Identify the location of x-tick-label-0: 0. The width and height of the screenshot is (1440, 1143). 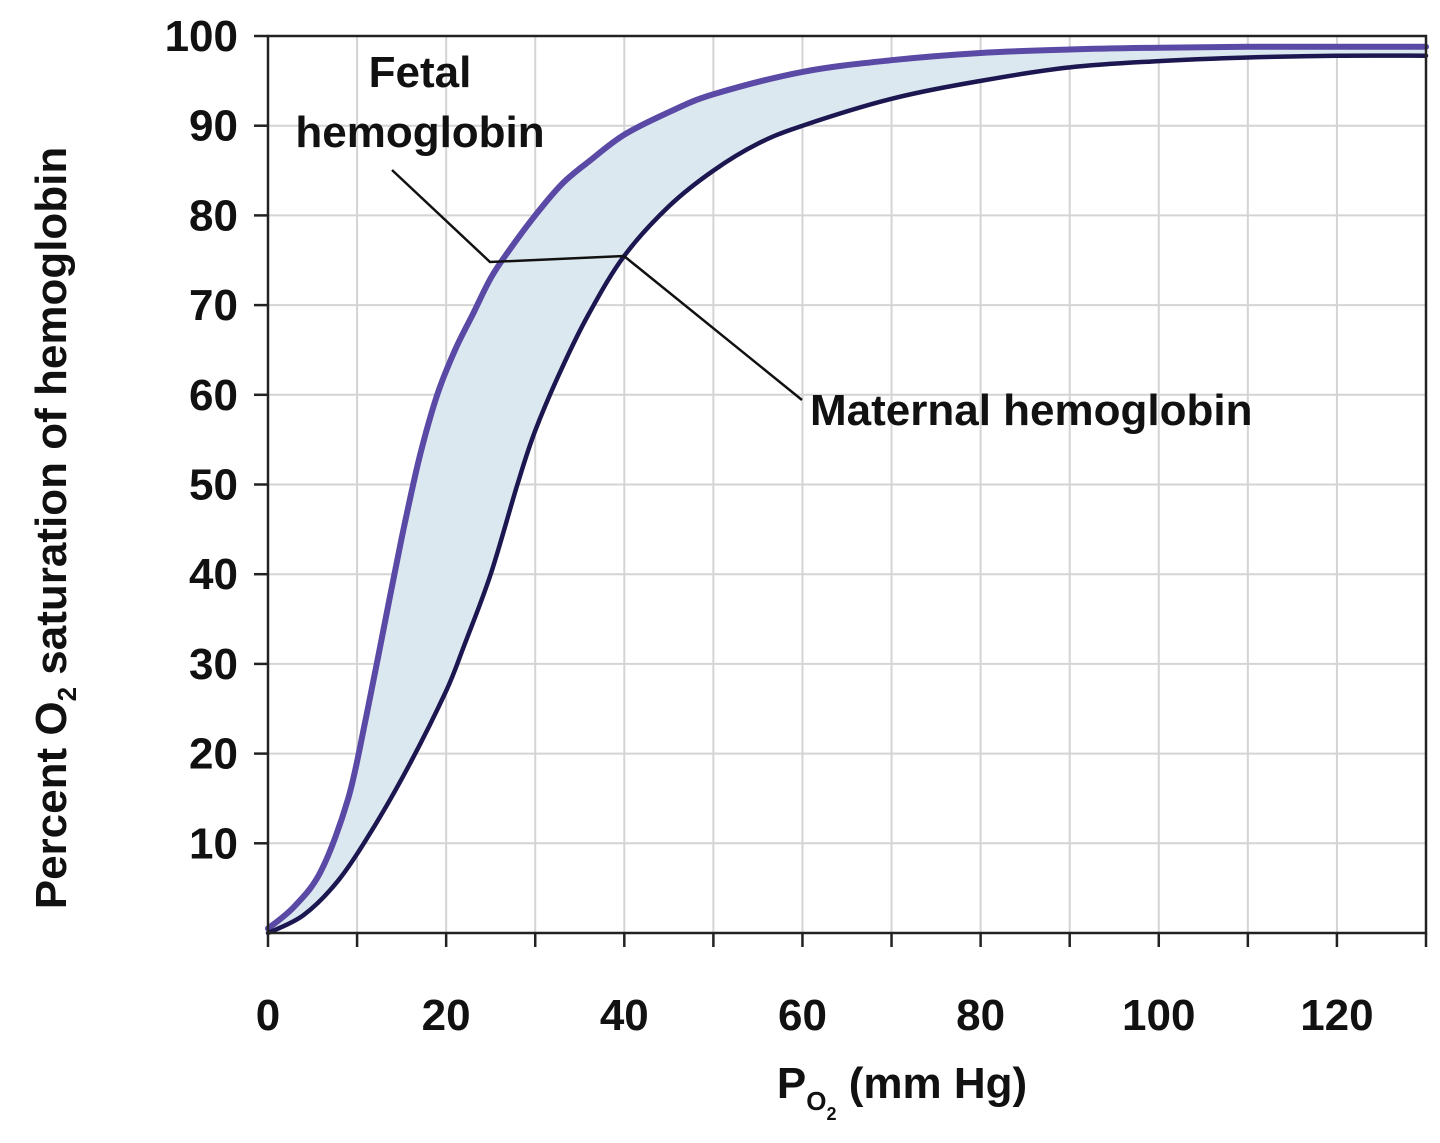
(268, 1015).